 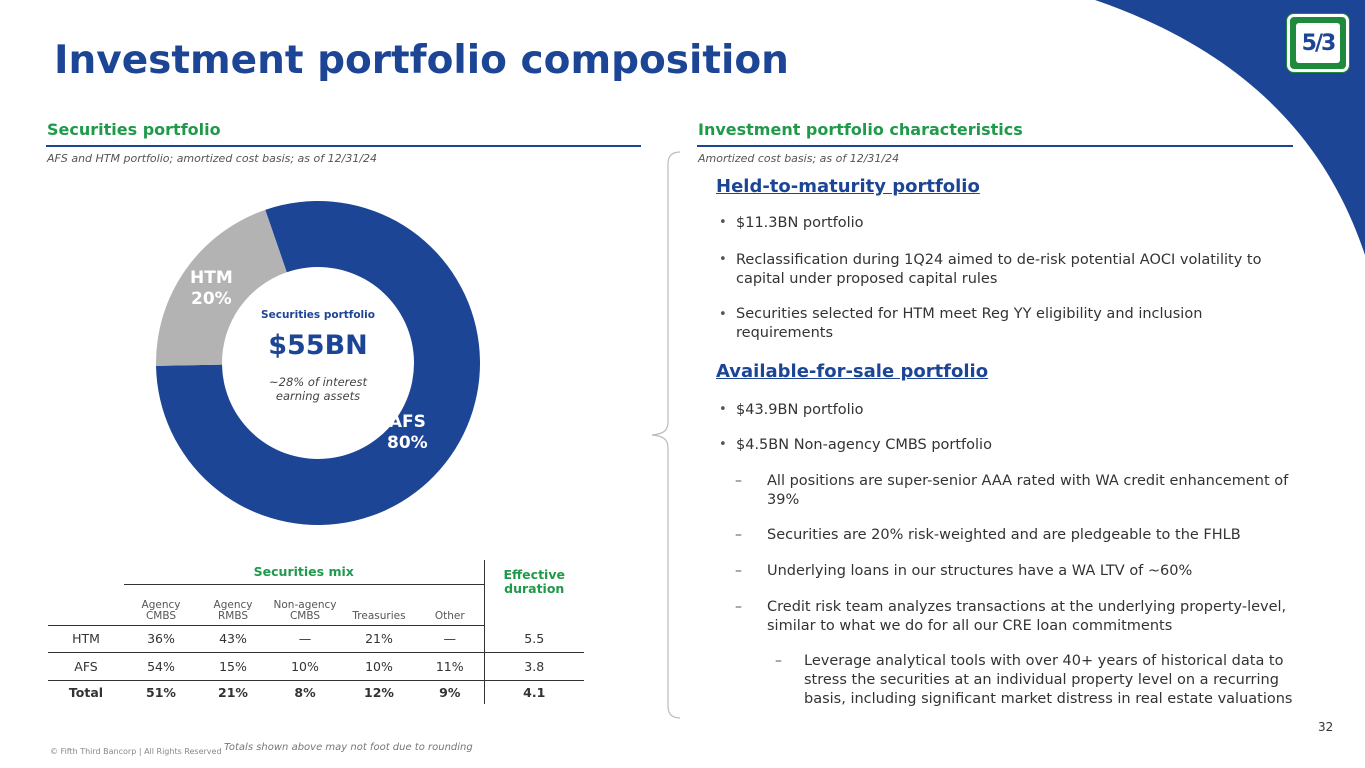 I want to click on htm-slice-name: HTM, so click(x=211, y=278).